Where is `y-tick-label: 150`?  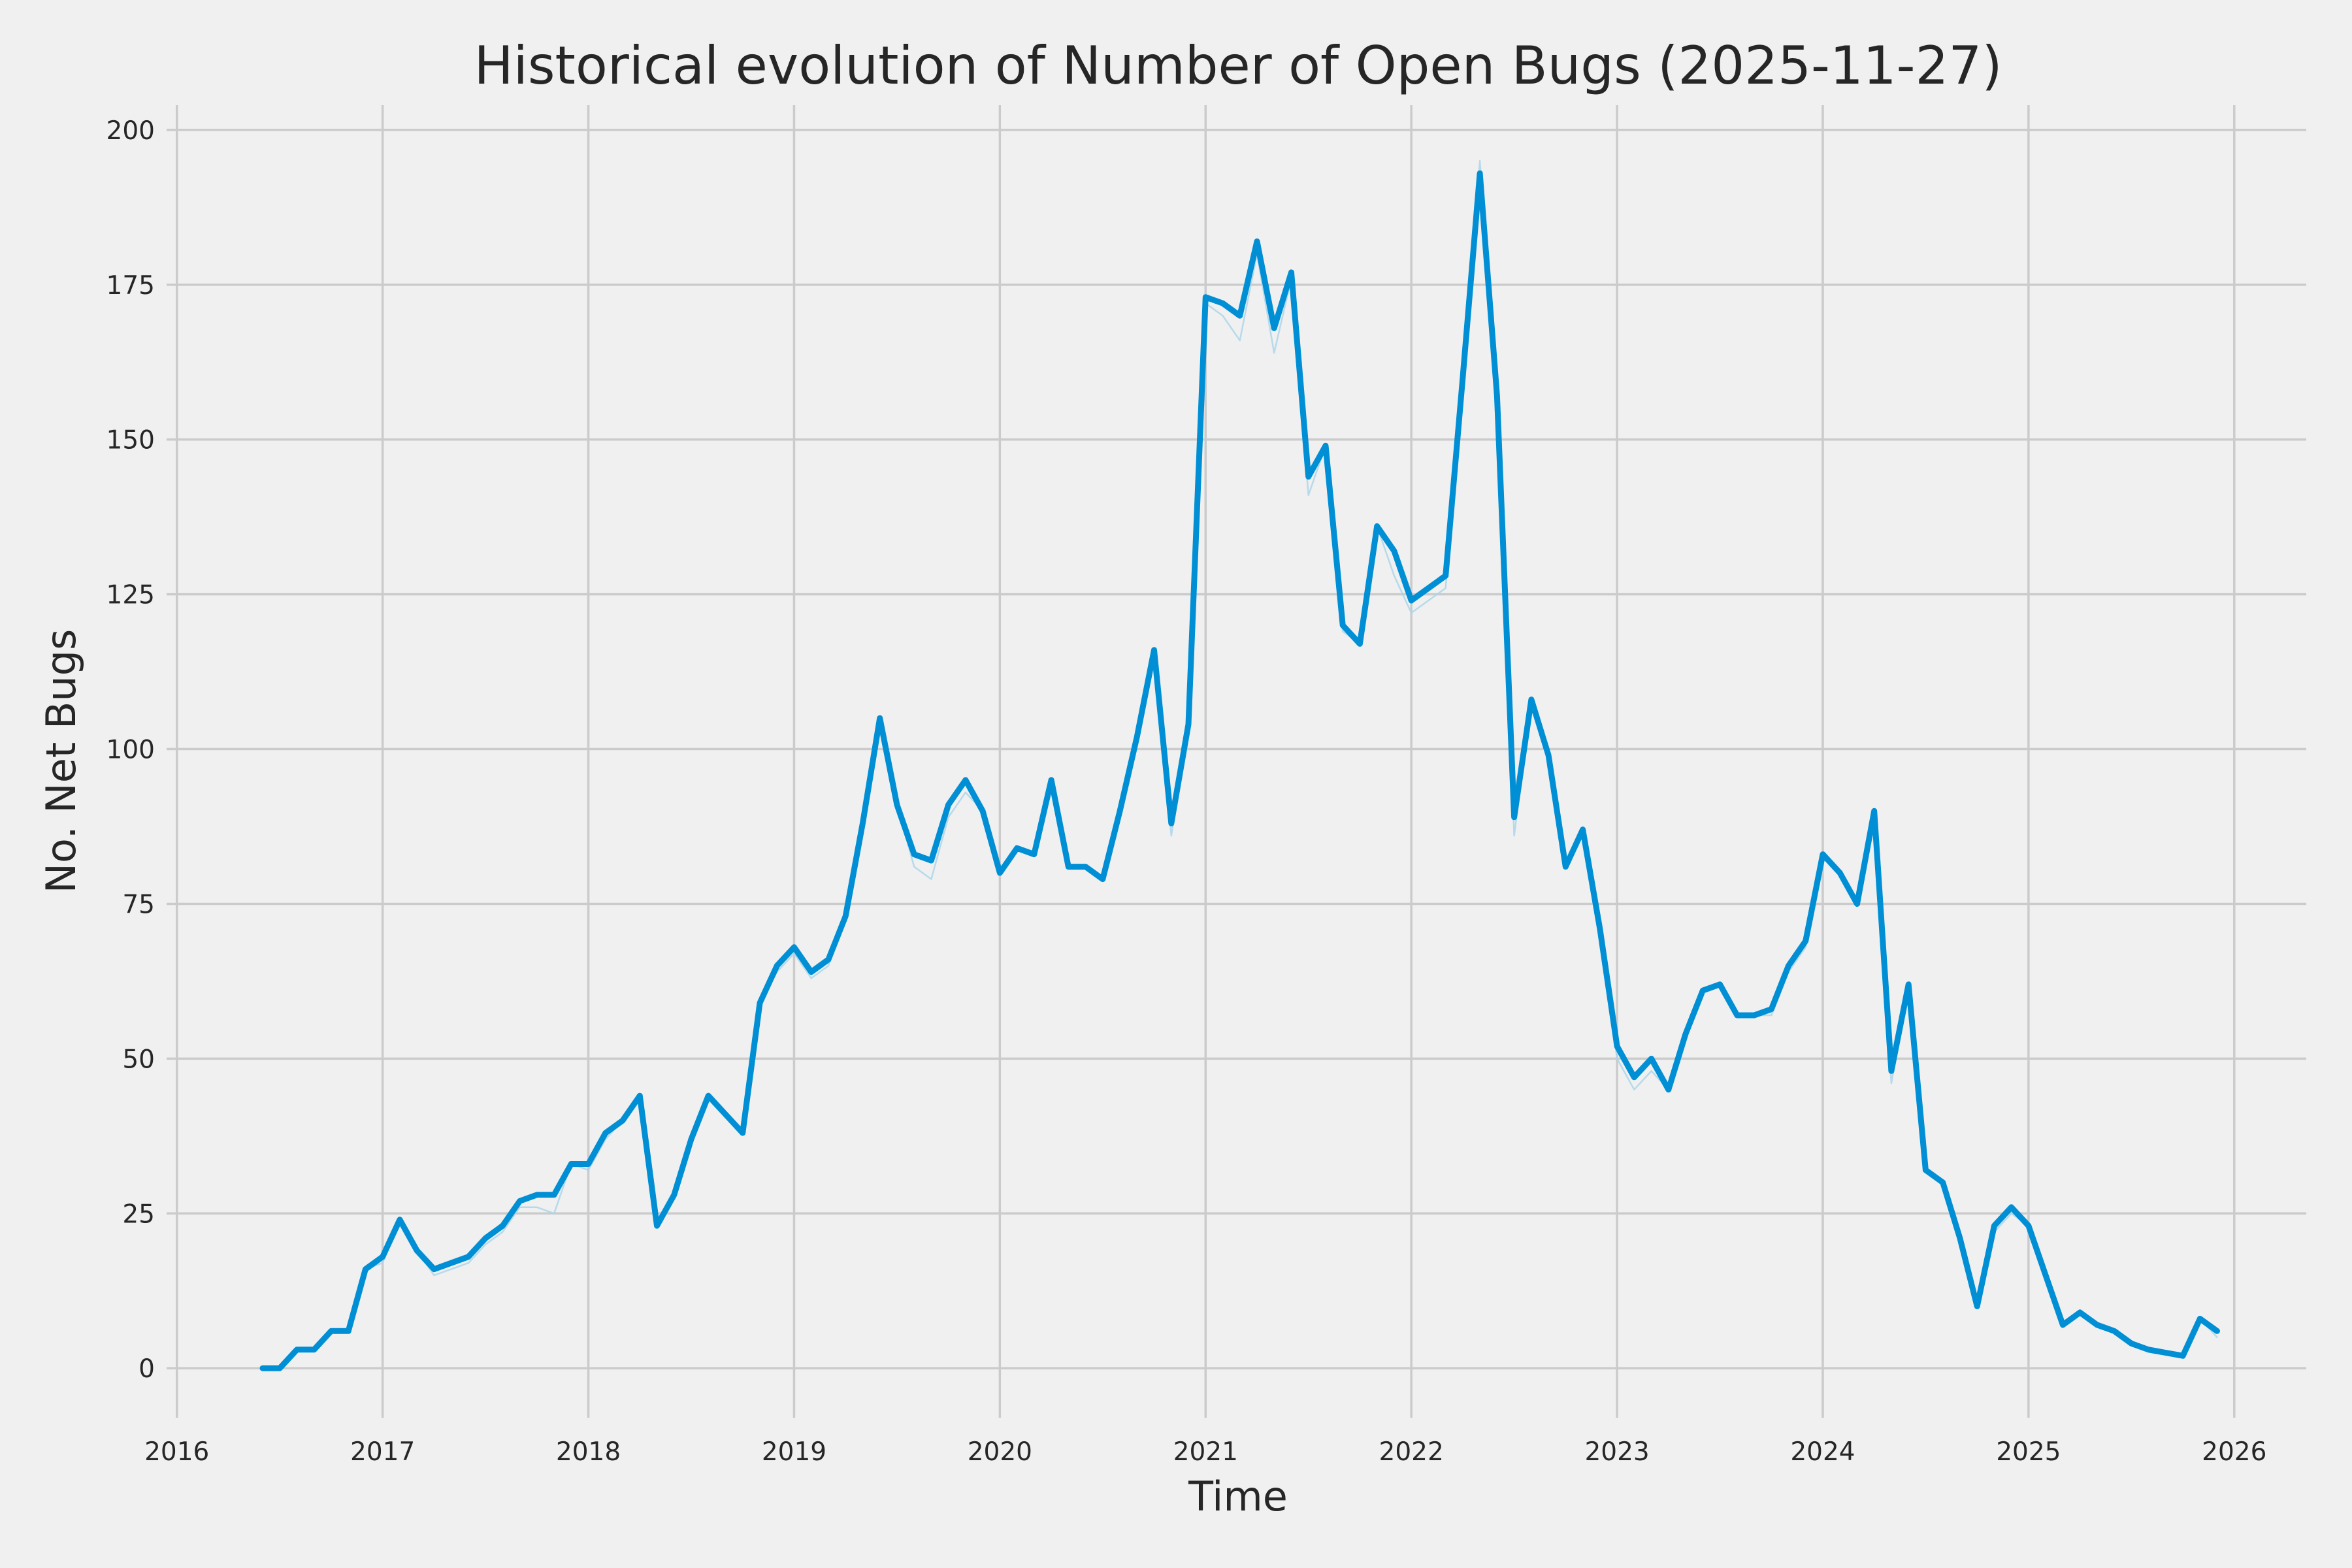
y-tick-label: 150 is located at coordinates (130, 440).